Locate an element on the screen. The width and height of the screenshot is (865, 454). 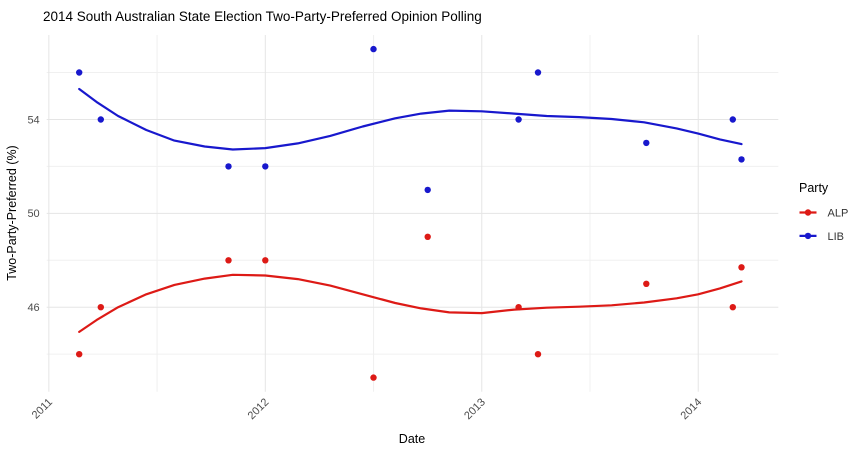
legend-label-alp: ALP is located at coordinates (838, 214).